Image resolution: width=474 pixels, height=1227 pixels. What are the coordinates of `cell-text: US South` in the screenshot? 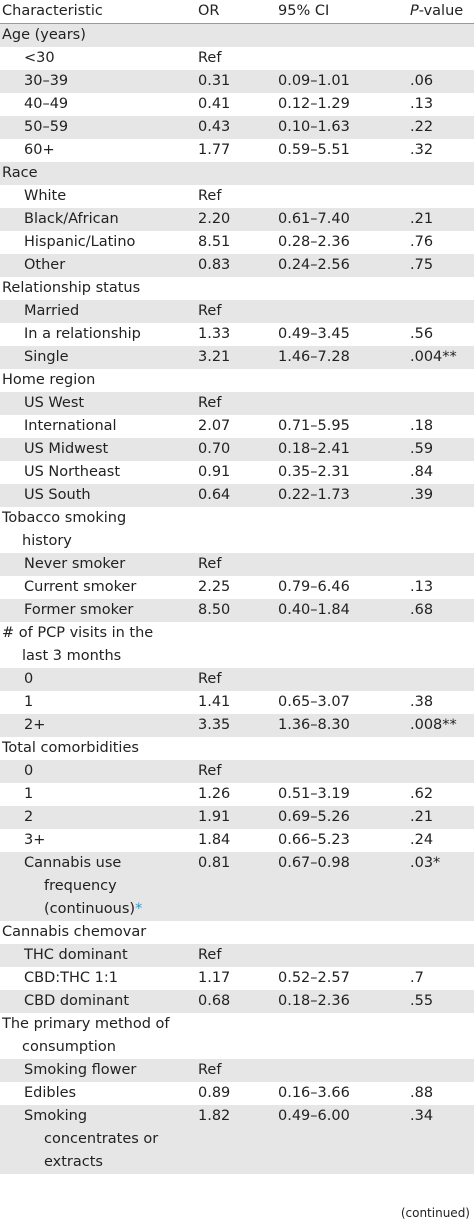 It's located at (96, 495).